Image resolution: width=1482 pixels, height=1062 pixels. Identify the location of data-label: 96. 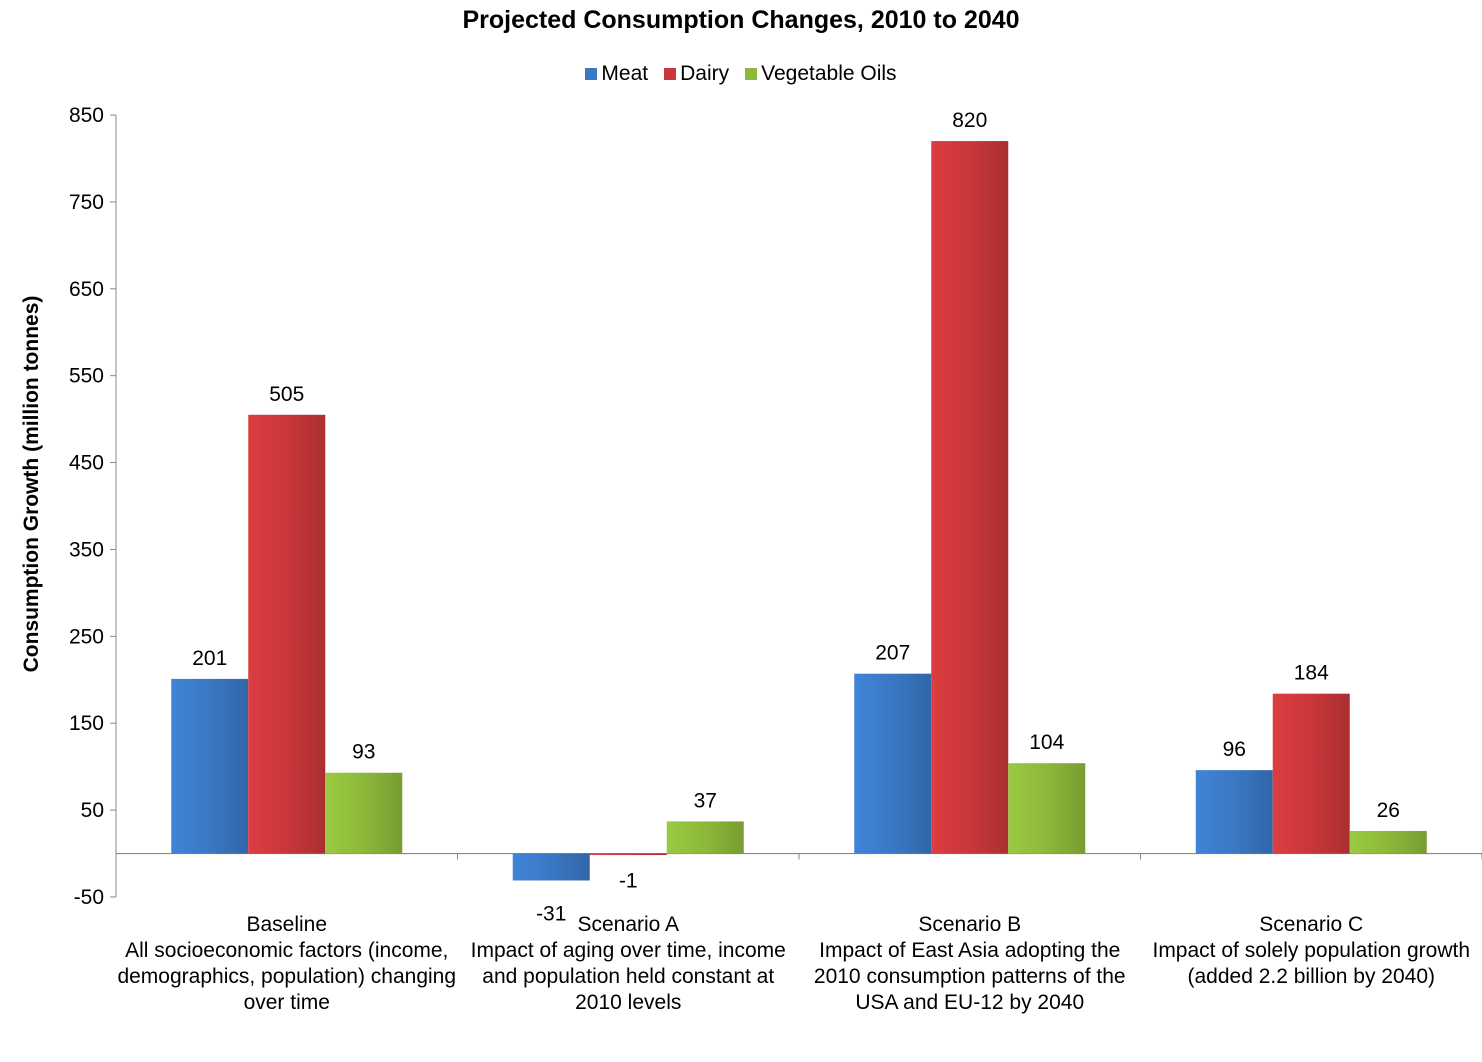
(1234, 749).